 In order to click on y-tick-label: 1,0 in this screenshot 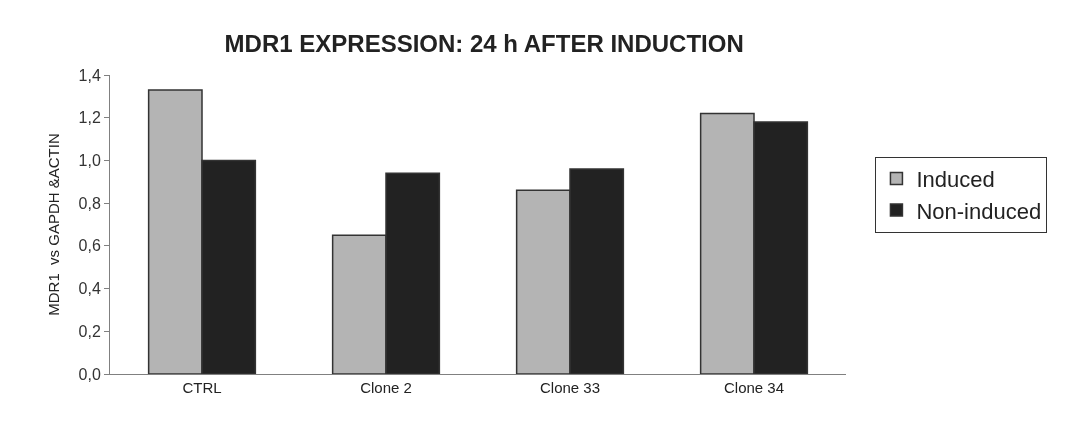, I will do `click(89, 161)`.